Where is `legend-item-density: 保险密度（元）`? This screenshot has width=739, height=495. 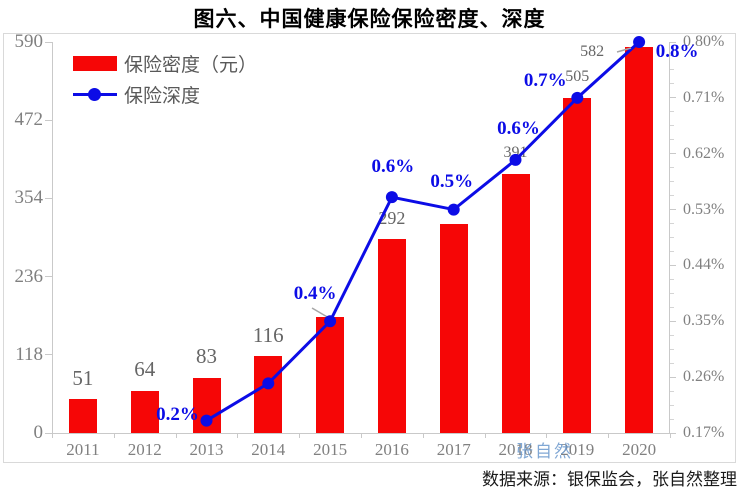 legend-item-density: 保险密度（元） is located at coordinates (165, 63).